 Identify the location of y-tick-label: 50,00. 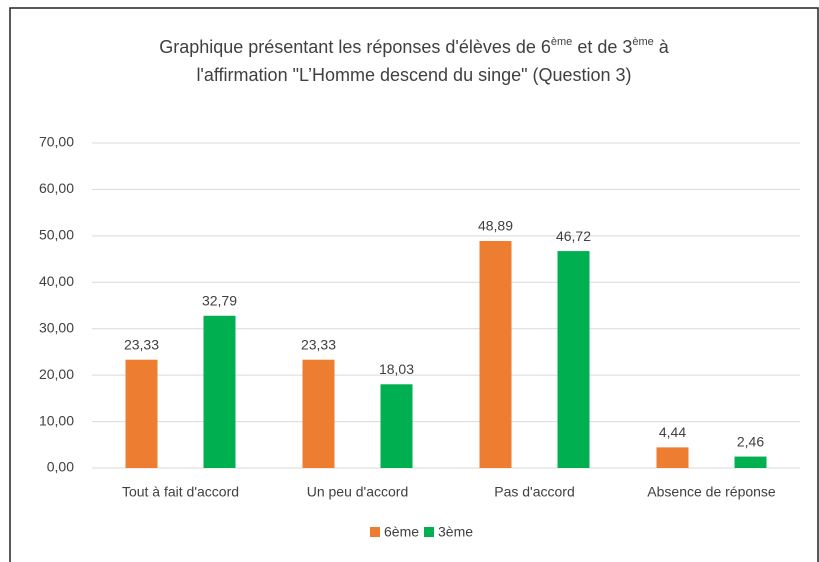
(56, 235).